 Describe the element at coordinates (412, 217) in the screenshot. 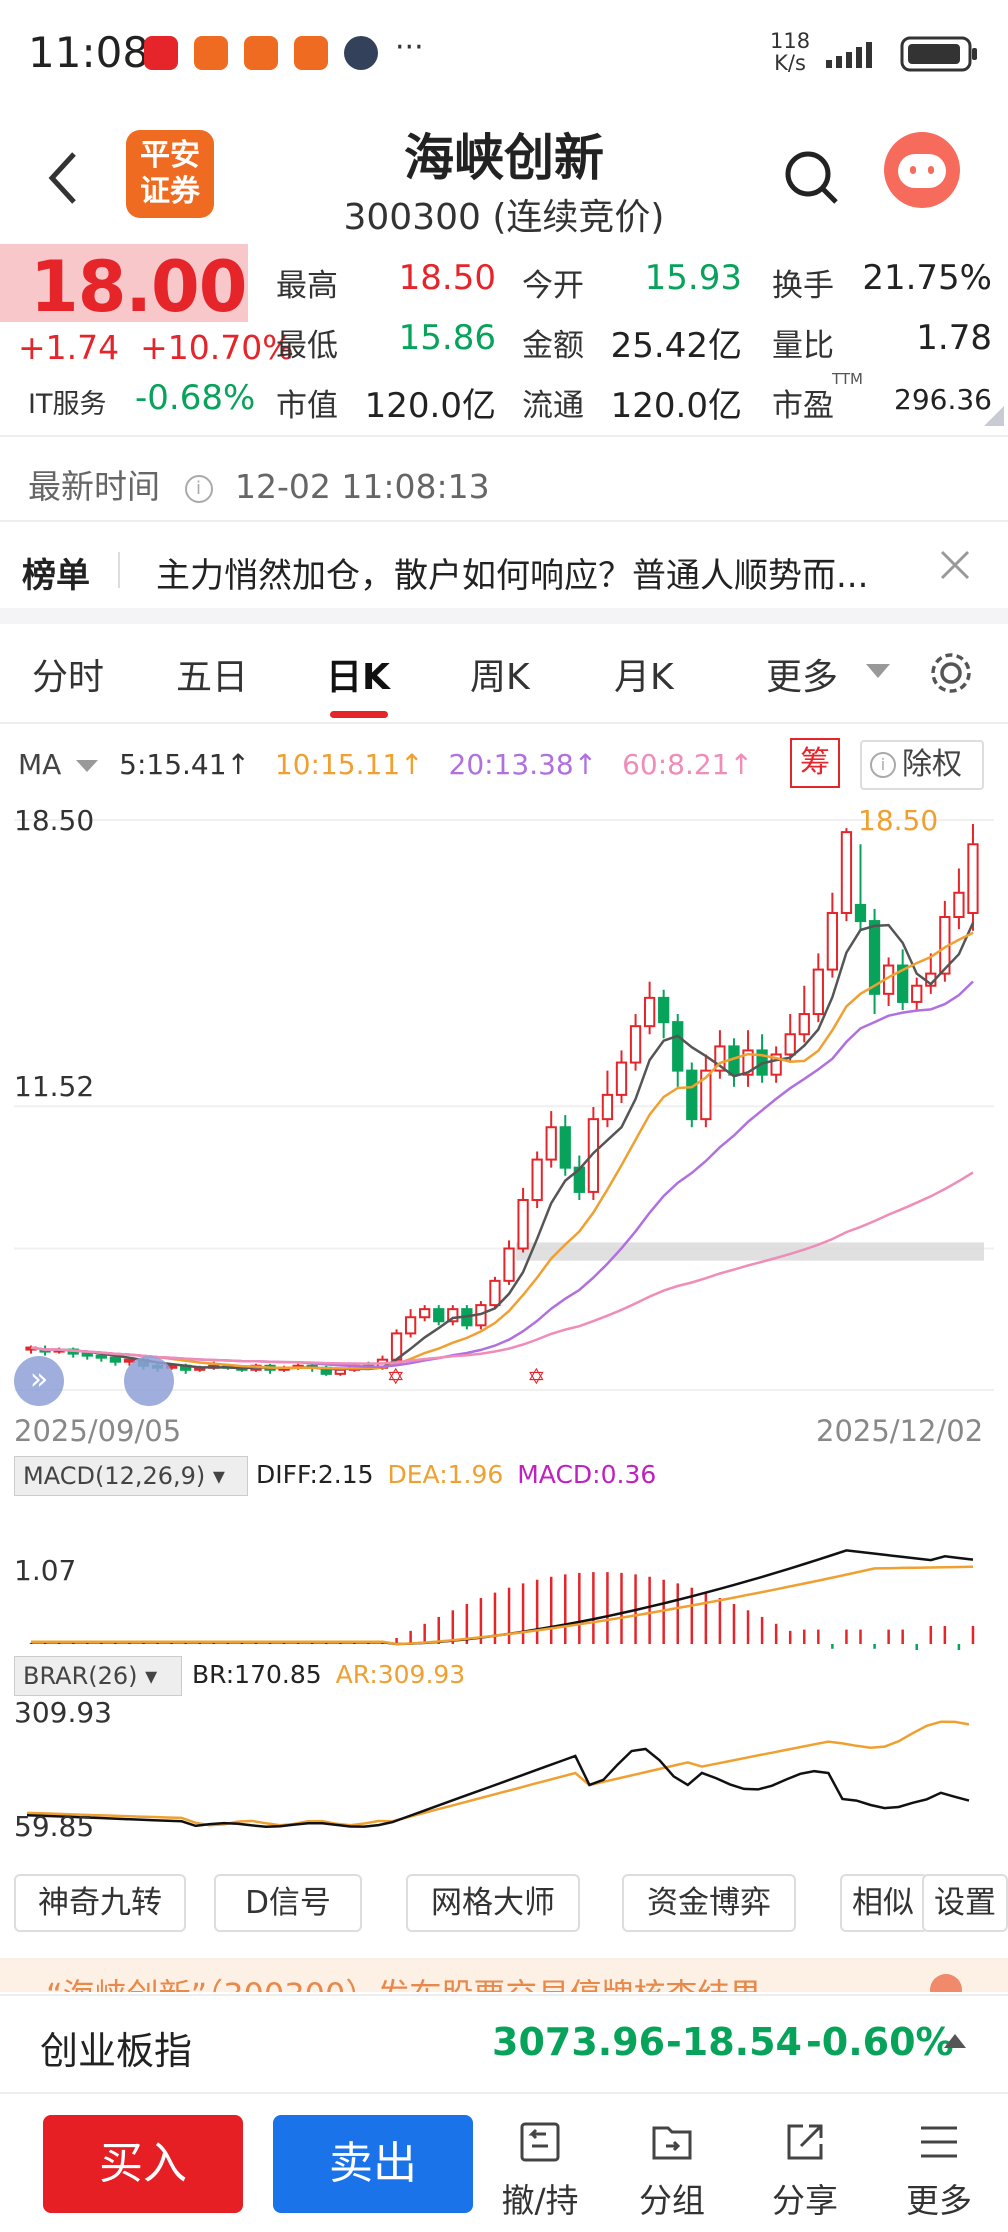

I see `stock-code: 300300` at that location.